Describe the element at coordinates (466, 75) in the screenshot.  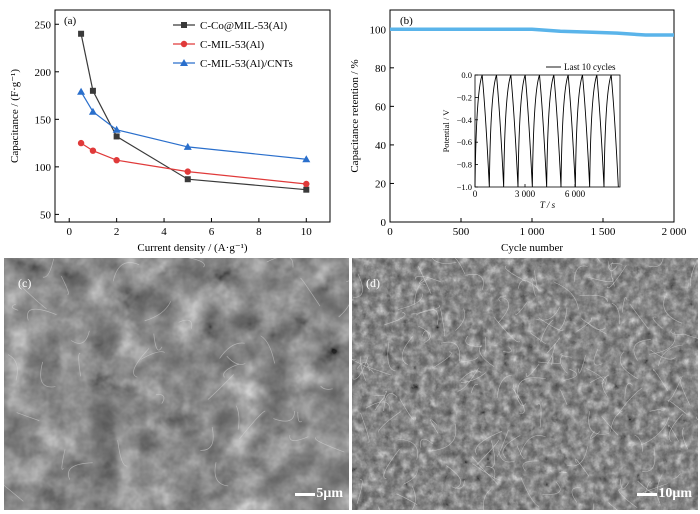
I see `inset-y-tick-label: 0.0` at that location.